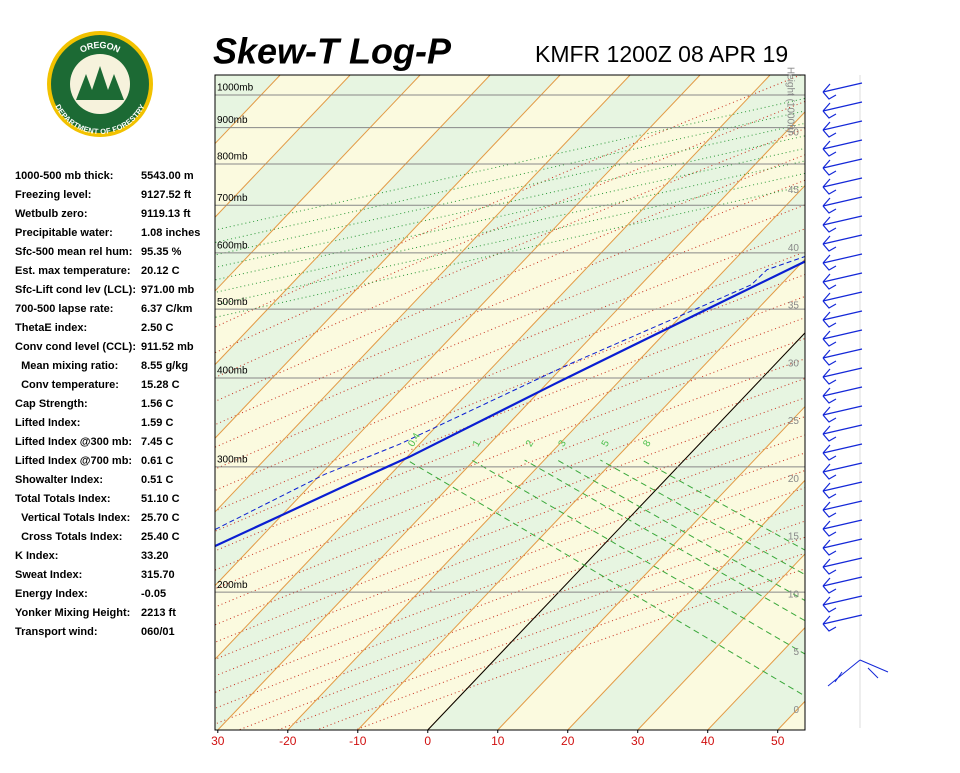 The width and height of the screenshot is (960, 773). What do you see at coordinates (51, 594) in the screenshot?
I see `index-label: Energy Index:` at bounding box center [51, 594].